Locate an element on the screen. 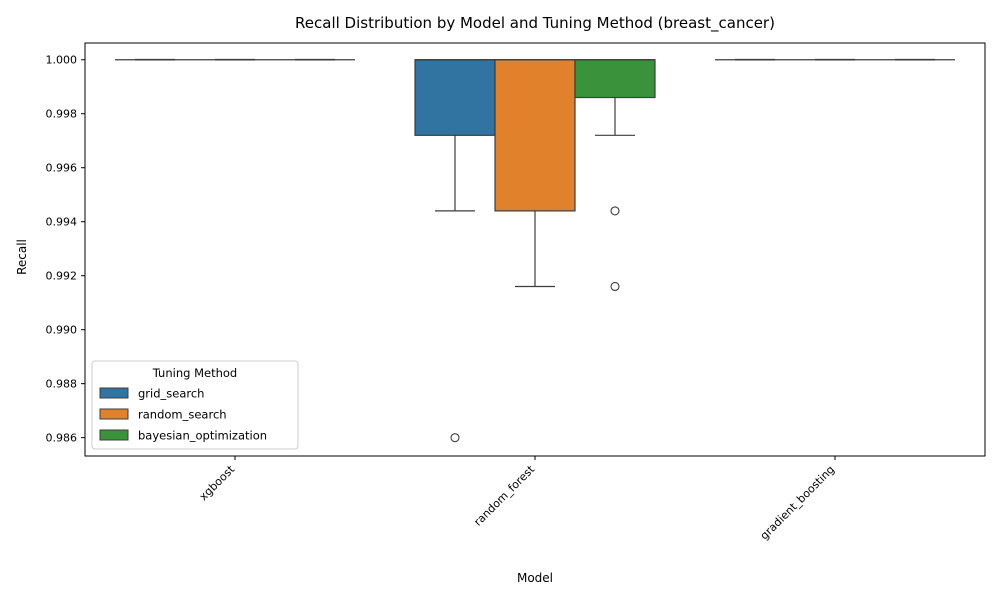 This screenshot has height=600, width=1000. legend-item-bayesian_optimization: bayesian_optimization is located at coordinates (183, 436).